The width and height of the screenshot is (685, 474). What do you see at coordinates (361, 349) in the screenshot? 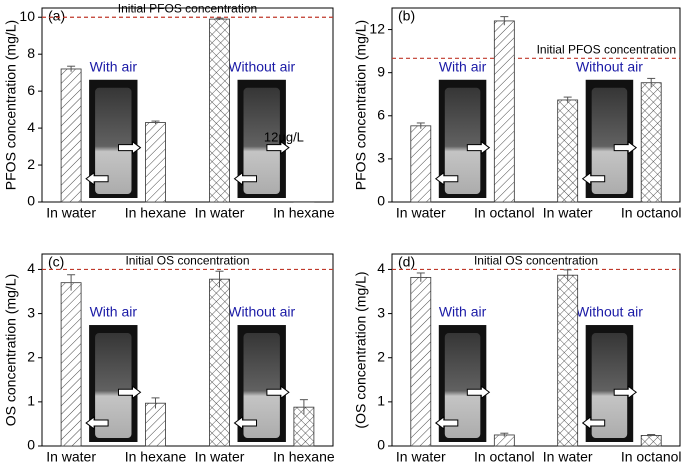
I see `y-axis-label: (OS concentration (mg/L)` at bounding box center [361, 349].